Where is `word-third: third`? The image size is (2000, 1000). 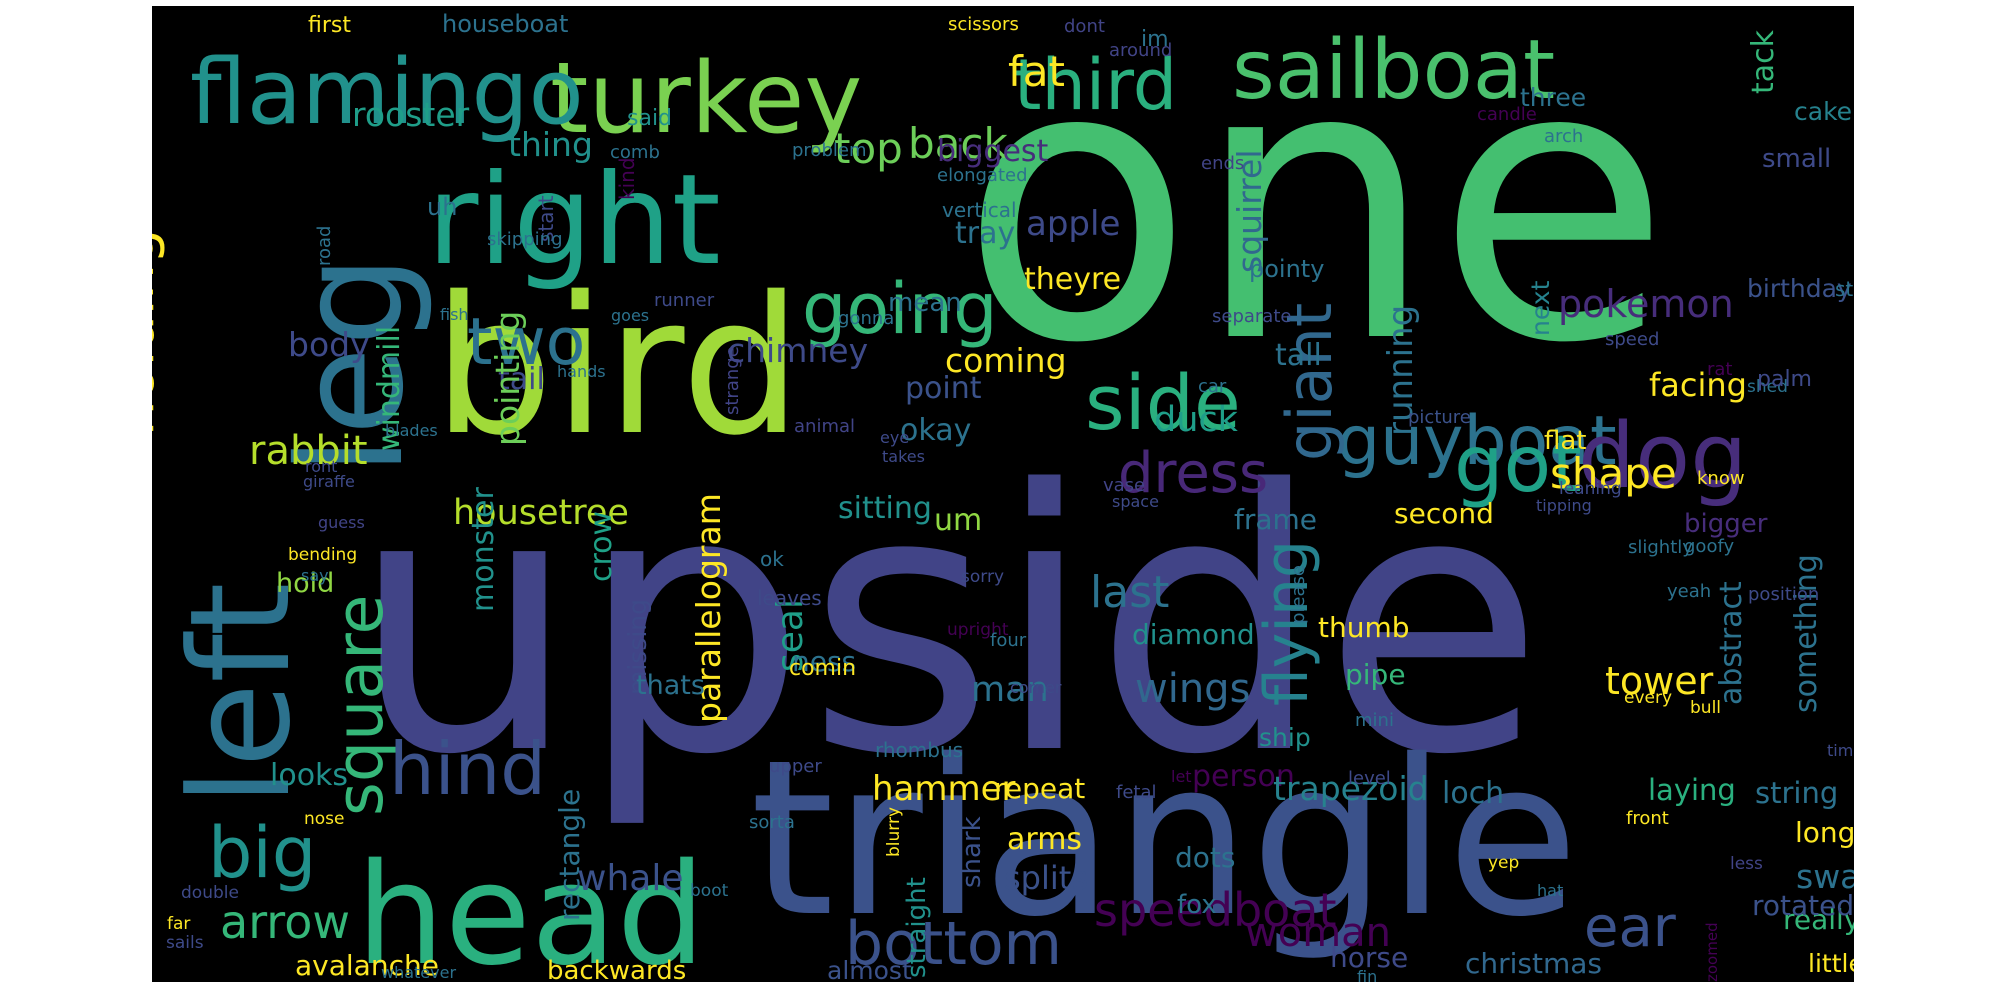
word-third: third is located at coordinates (1095, 85).